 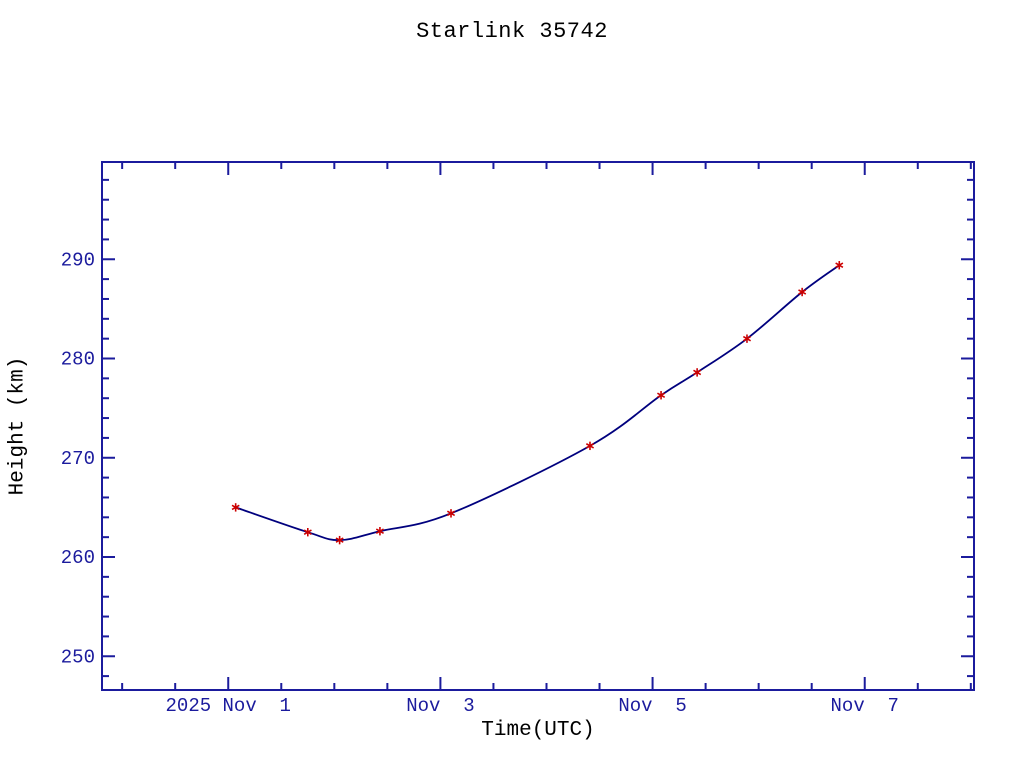 I want to click on y-tick-label: 280, so click(x=78, y=360).